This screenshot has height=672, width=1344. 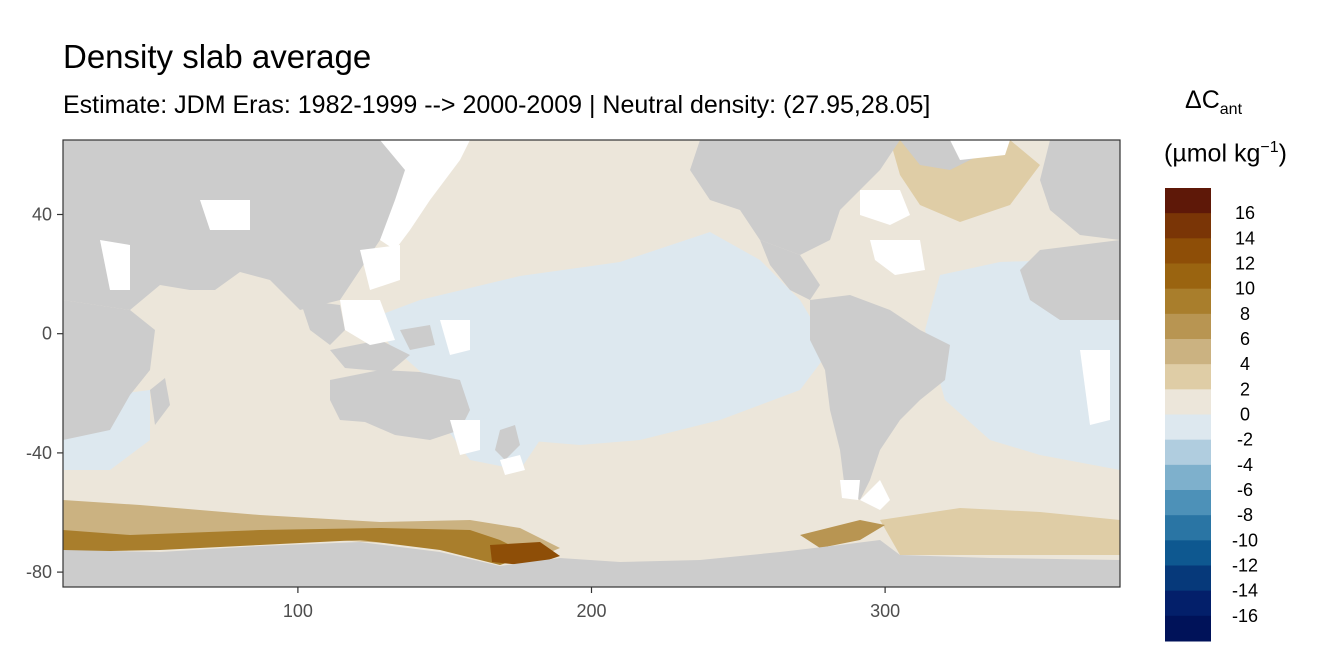 I want to click on legend-label: -14, so click(x=1245, y=591).